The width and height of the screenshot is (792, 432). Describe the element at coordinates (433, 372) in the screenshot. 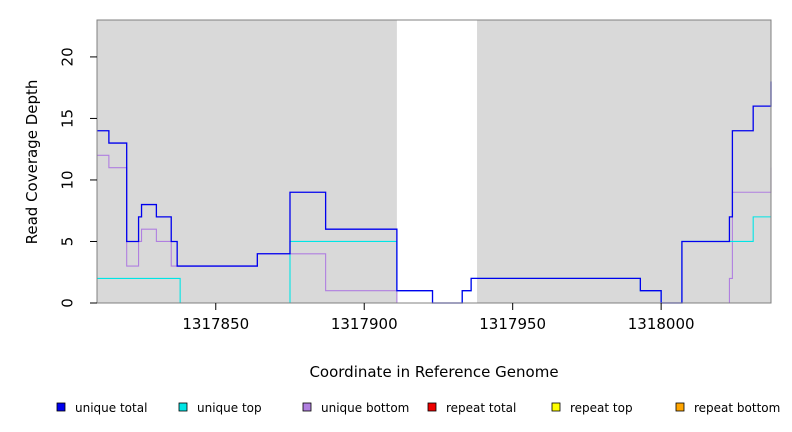

I see `x-axis-label: Coordinate in Reference Genome` at that location.